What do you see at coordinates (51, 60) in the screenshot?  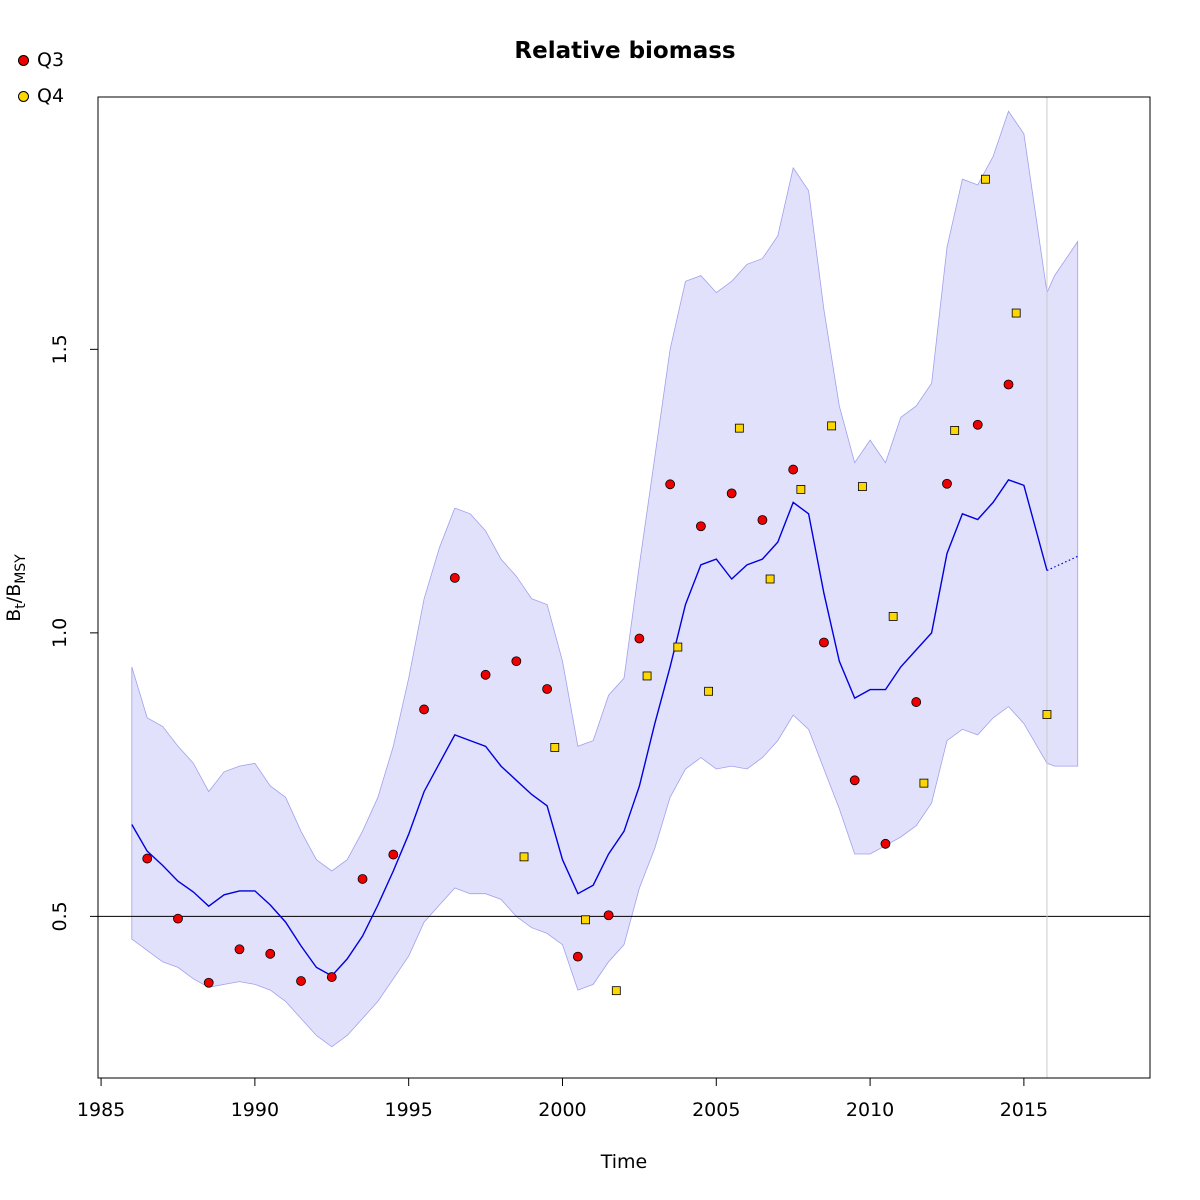 I see `legend-label-q3: Q3` at bounding box center [51, 60].